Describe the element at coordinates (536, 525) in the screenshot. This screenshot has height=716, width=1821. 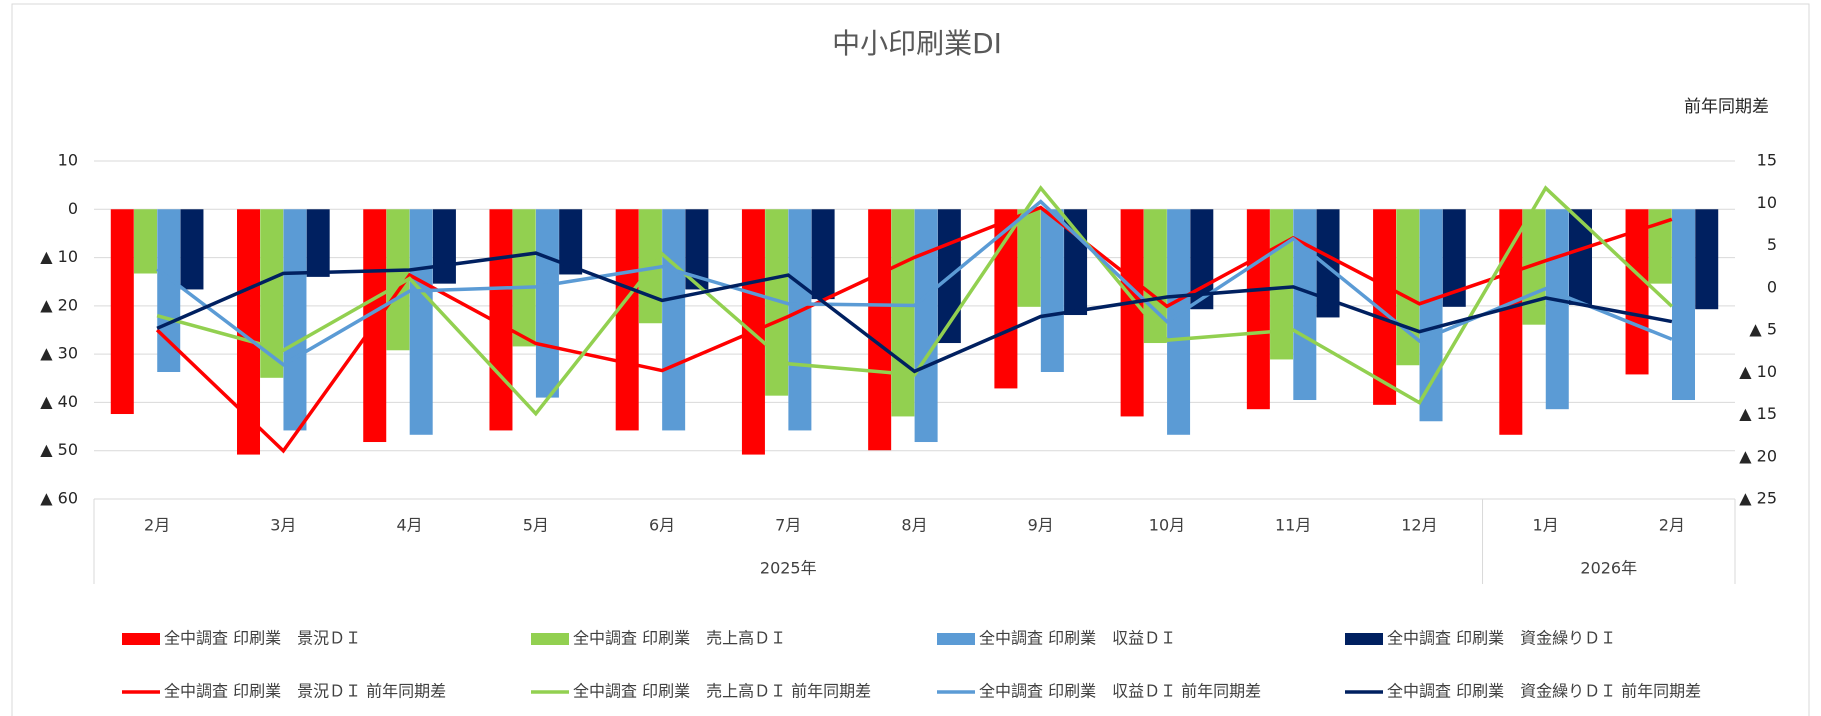
I see `x-tick-label: 5月` at that location.